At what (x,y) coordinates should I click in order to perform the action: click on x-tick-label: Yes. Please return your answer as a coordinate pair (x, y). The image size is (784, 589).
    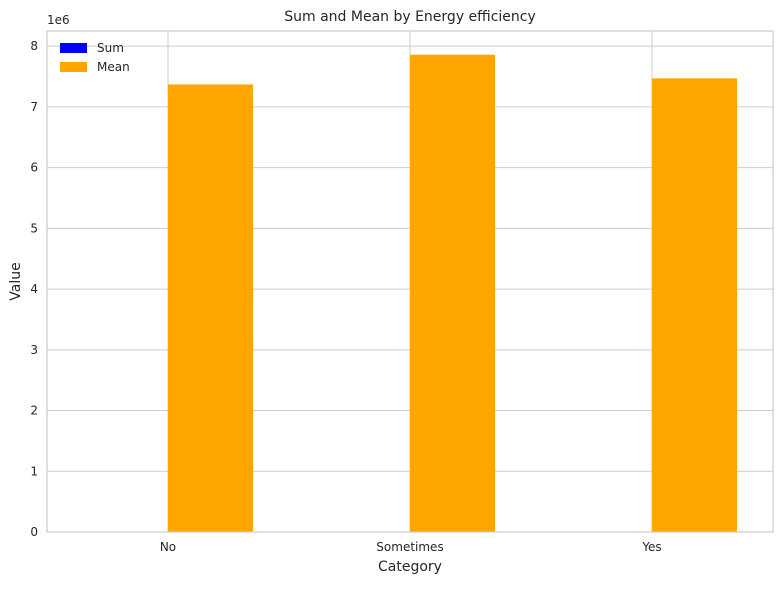
    Looking at the image, I should click on (651, 547).